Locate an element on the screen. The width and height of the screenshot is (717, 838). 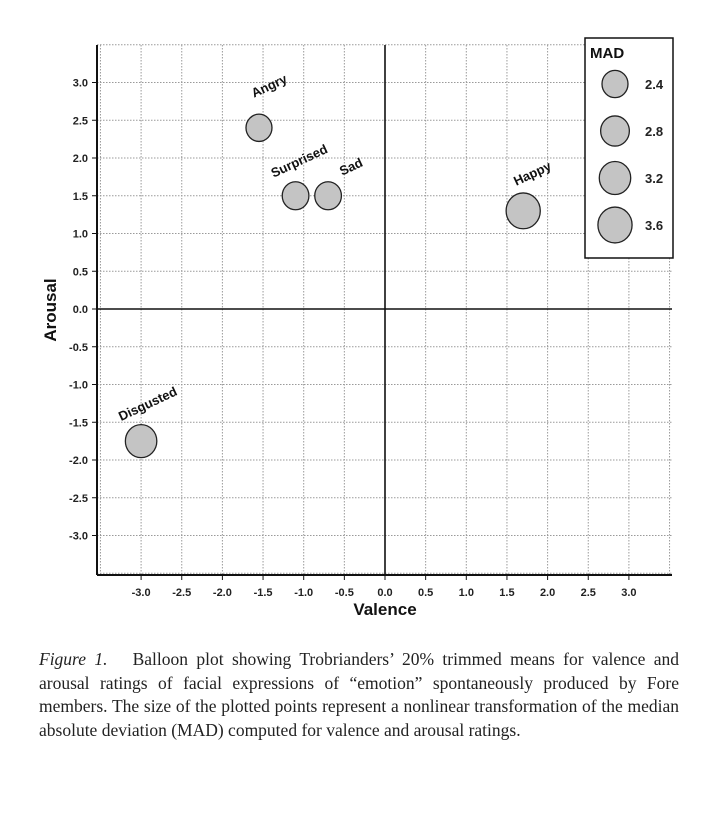
x-tick-label: -2.0 is located at coordinates (222, 593).